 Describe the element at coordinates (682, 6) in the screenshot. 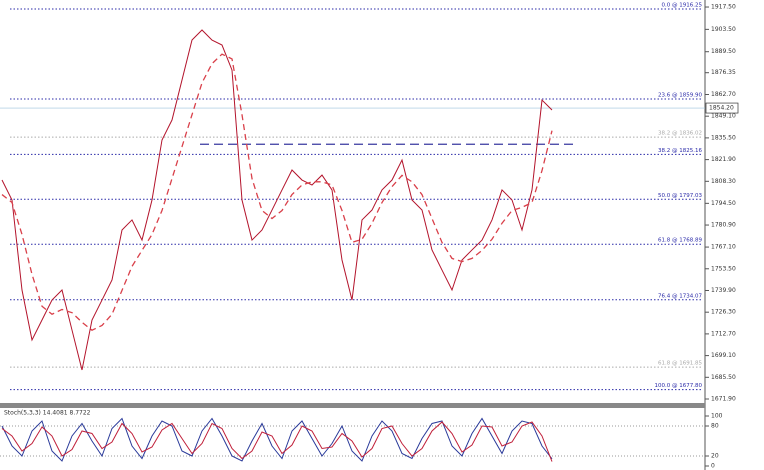

I see `fib-label: 0.0 @ 1916.25` at that location.